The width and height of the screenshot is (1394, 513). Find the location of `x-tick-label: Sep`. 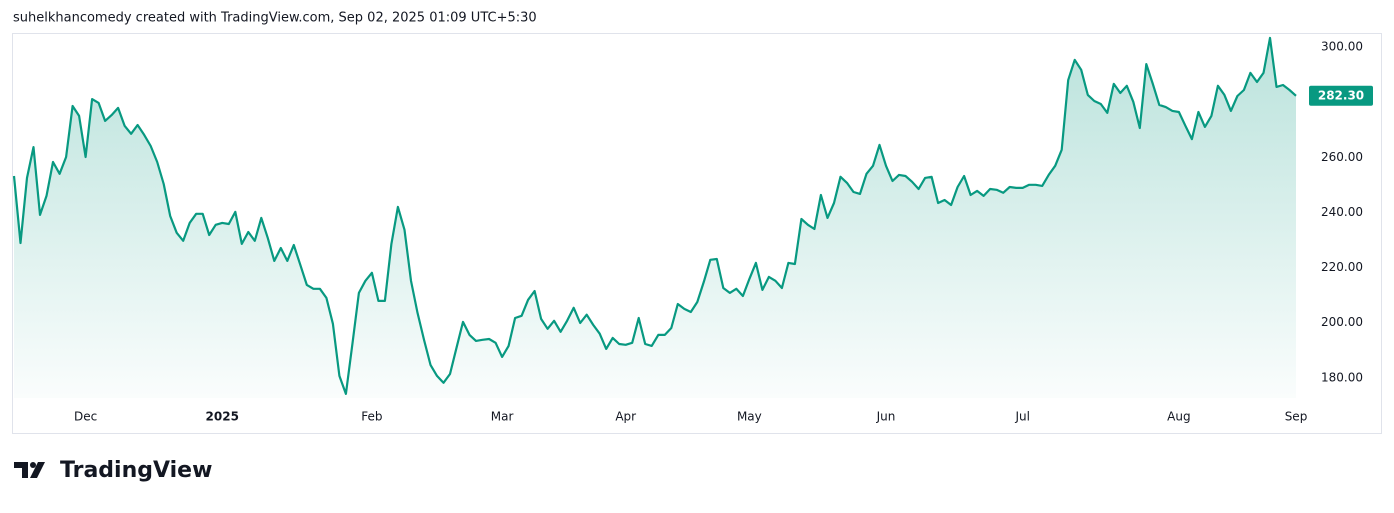

x-tick-label: Sep is located at coordinates (1296, 417).